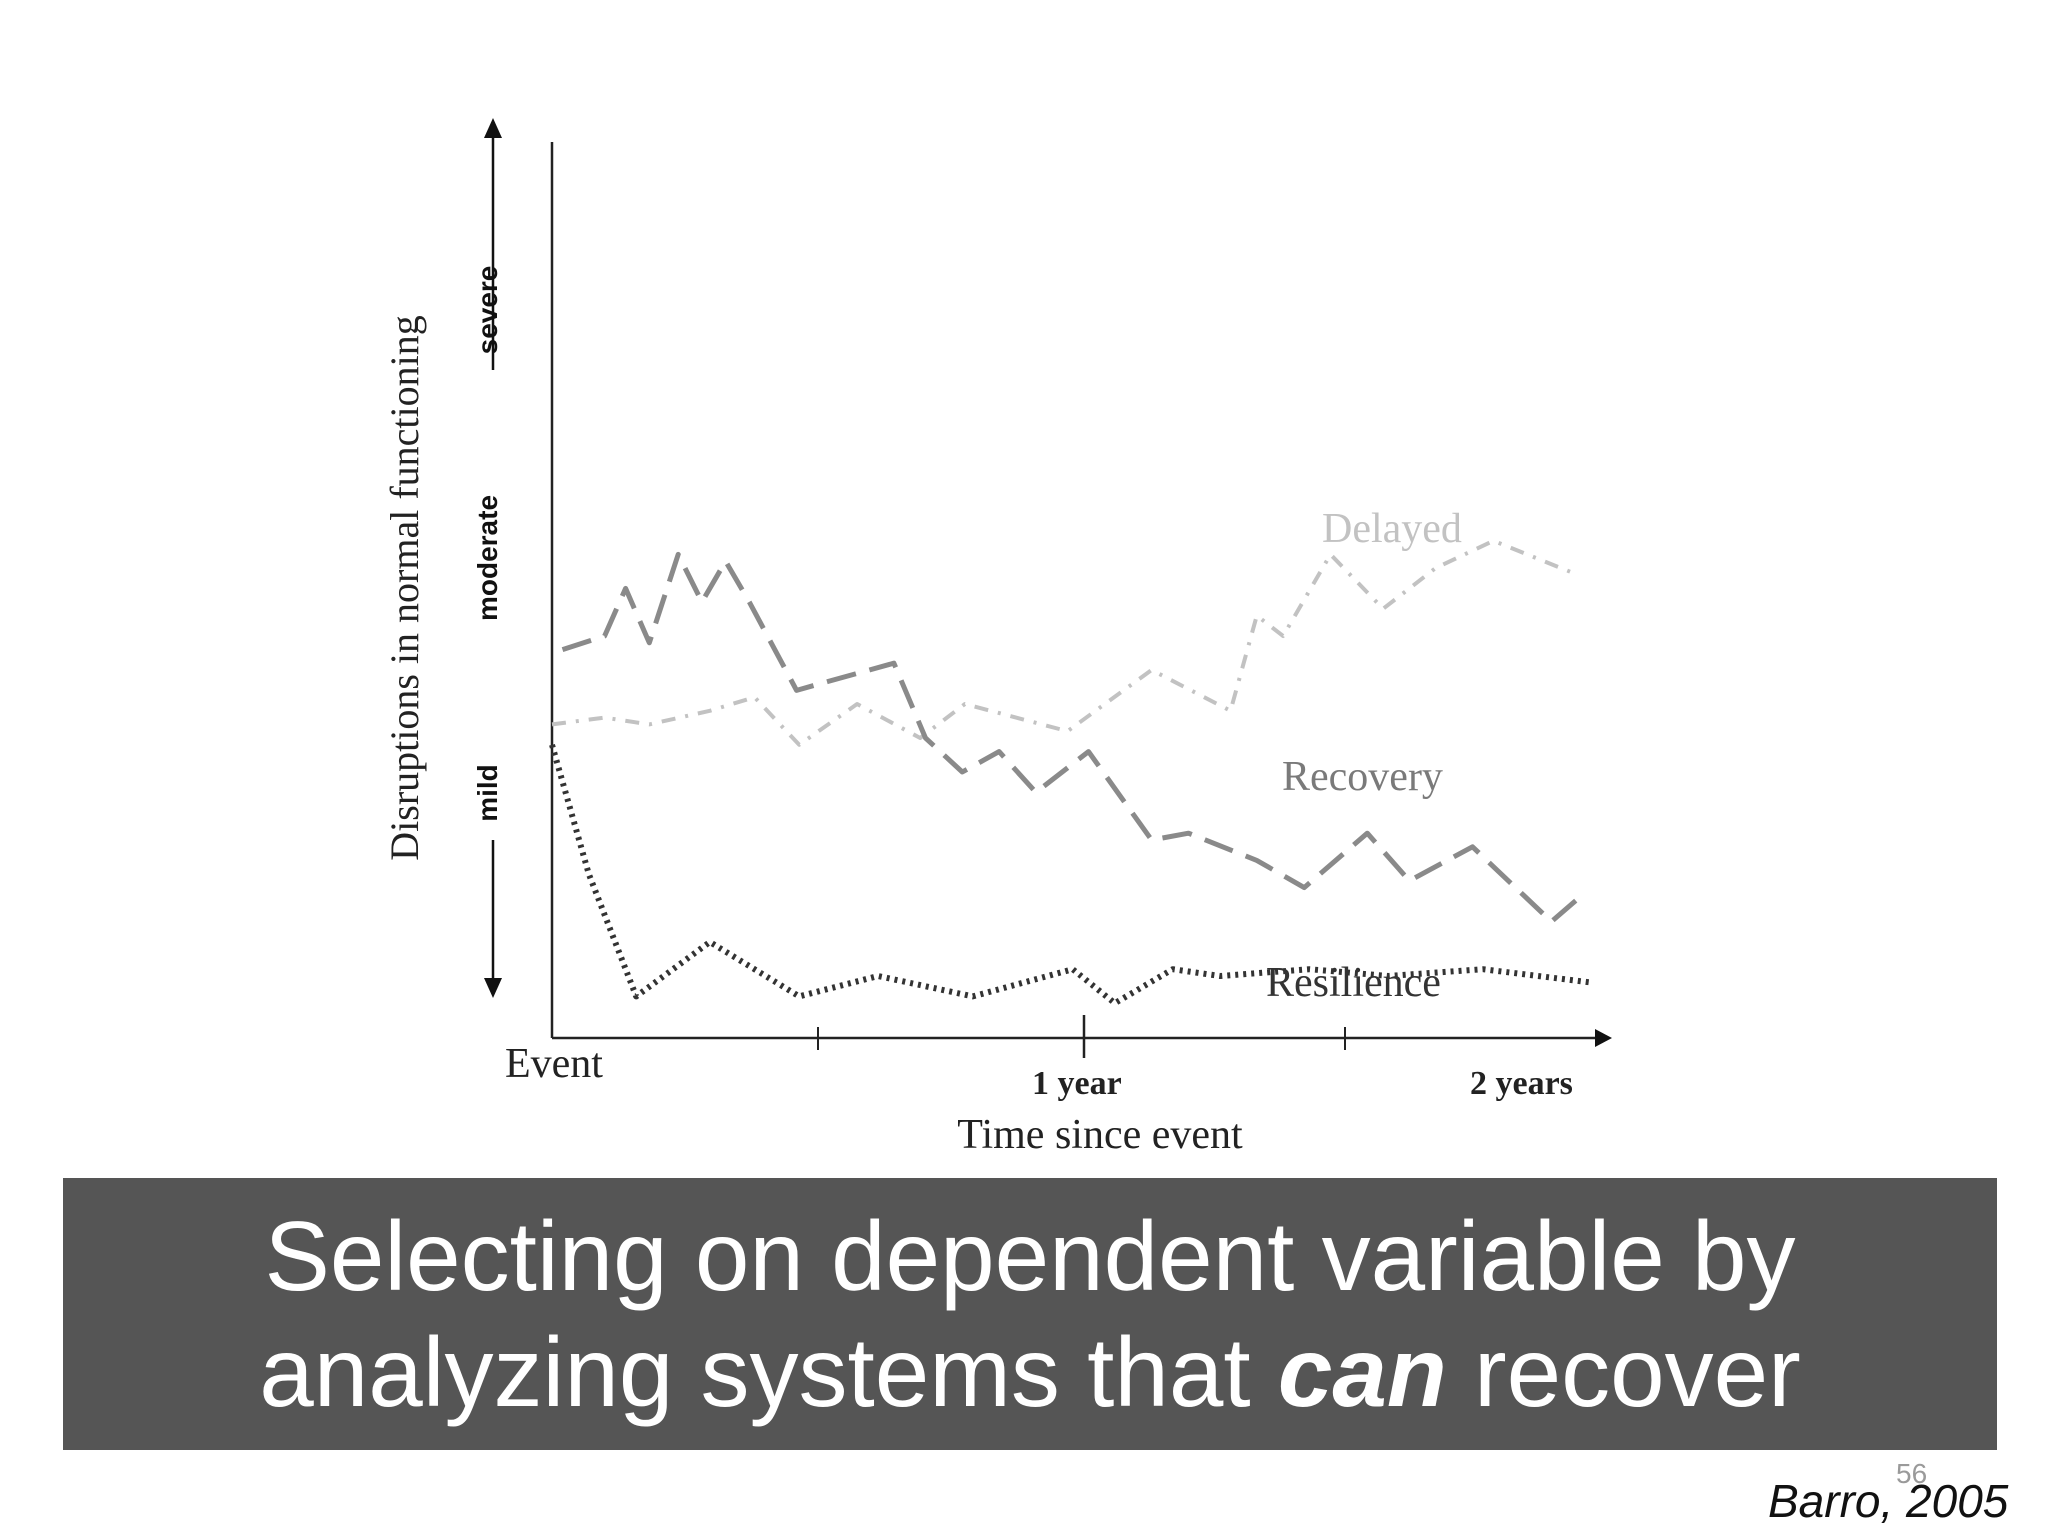  What do you see at coordinates (404, 588) in the screenshot?
I see `y-axis-title: Disruptions in normal functioning` at bounding box center [404, 588].